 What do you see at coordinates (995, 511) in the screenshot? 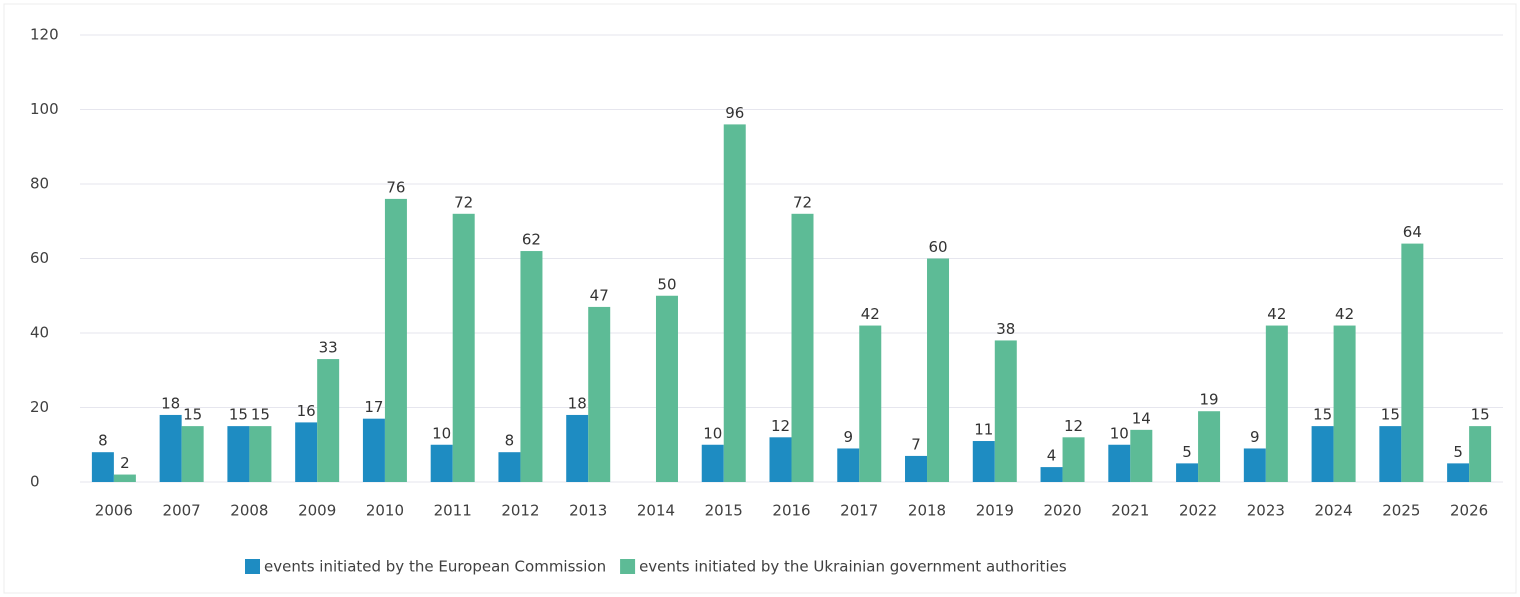
I see `x-tick-label: 2019` at bounding box center [995, 511].